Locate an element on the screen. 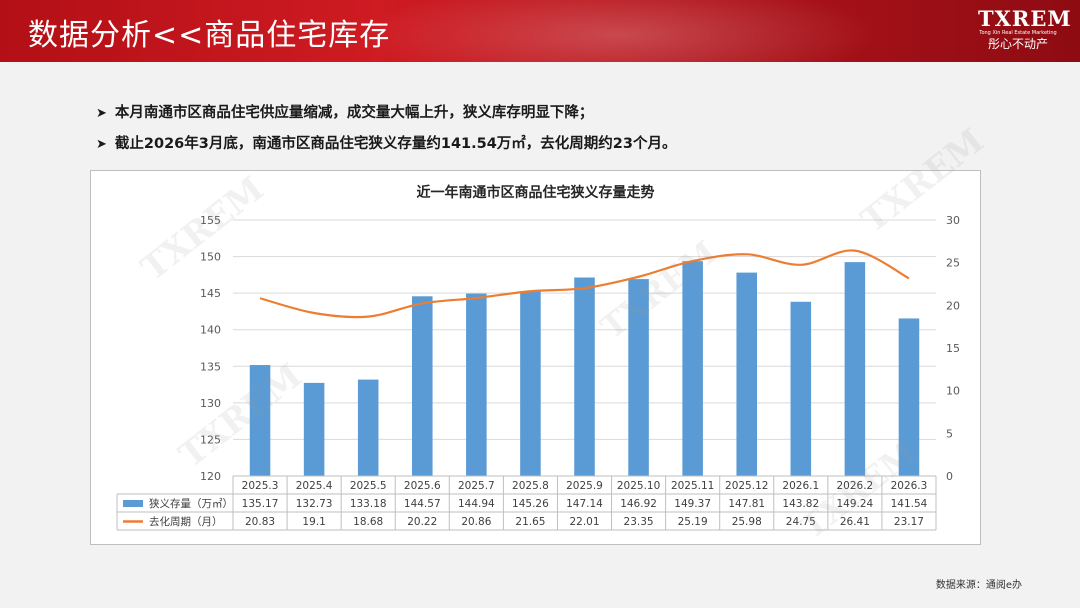 The image size is (1080, 608). data-label: 25.98 is located at coordinates (747, 522).